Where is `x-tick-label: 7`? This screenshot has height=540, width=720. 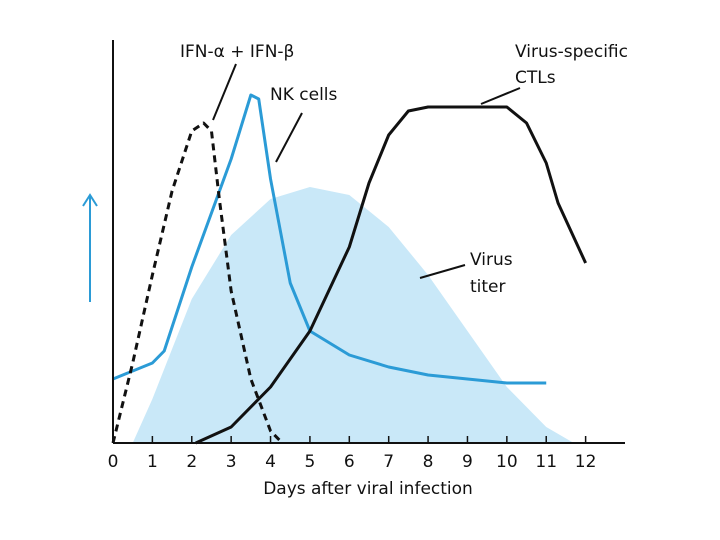 x-tick-label: 7 is located at coordinates (388, 462).